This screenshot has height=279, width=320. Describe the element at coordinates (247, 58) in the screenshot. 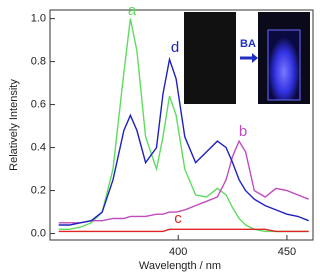

I see `inset-photos: BA` at that location.